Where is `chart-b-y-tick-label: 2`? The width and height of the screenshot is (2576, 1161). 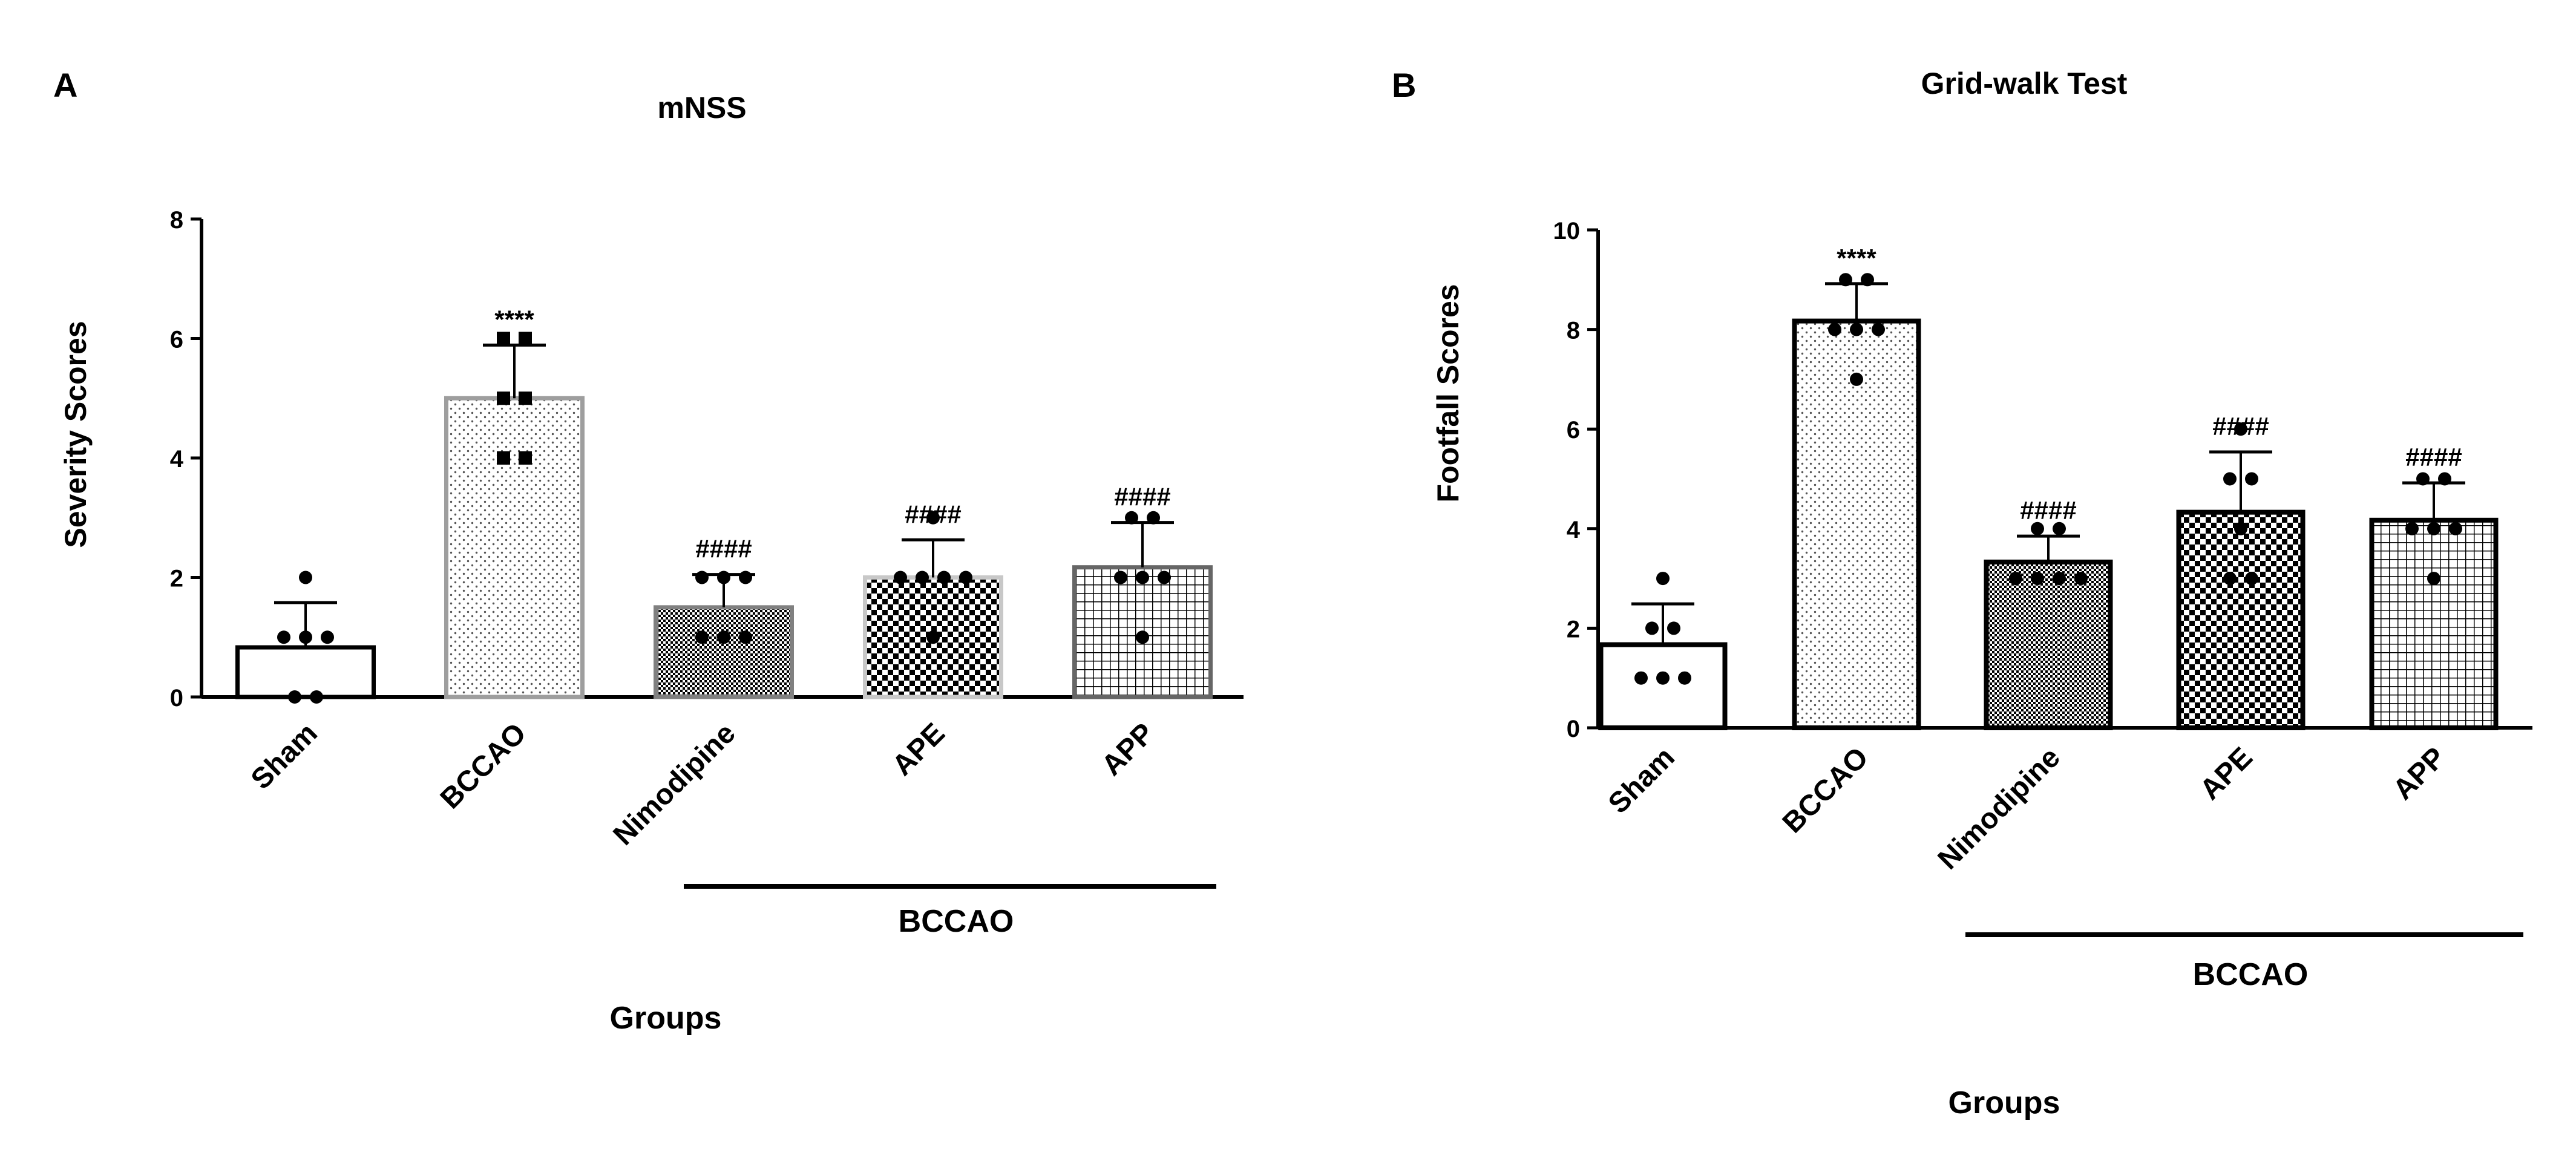
chart-b-y-tick-label: 2 is located at coordinates (1573, 629).